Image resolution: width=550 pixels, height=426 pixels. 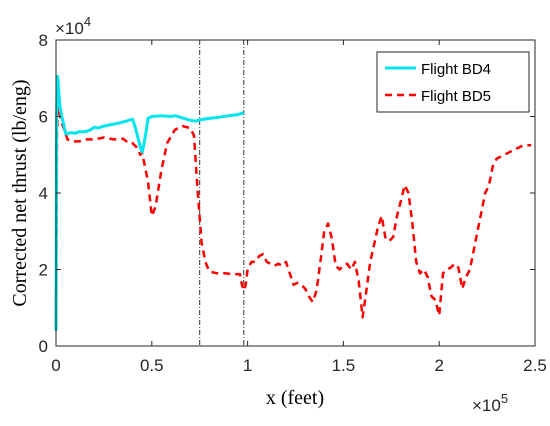 I want to click on x-axis-label: x (feet), so click(x=295, y=398).